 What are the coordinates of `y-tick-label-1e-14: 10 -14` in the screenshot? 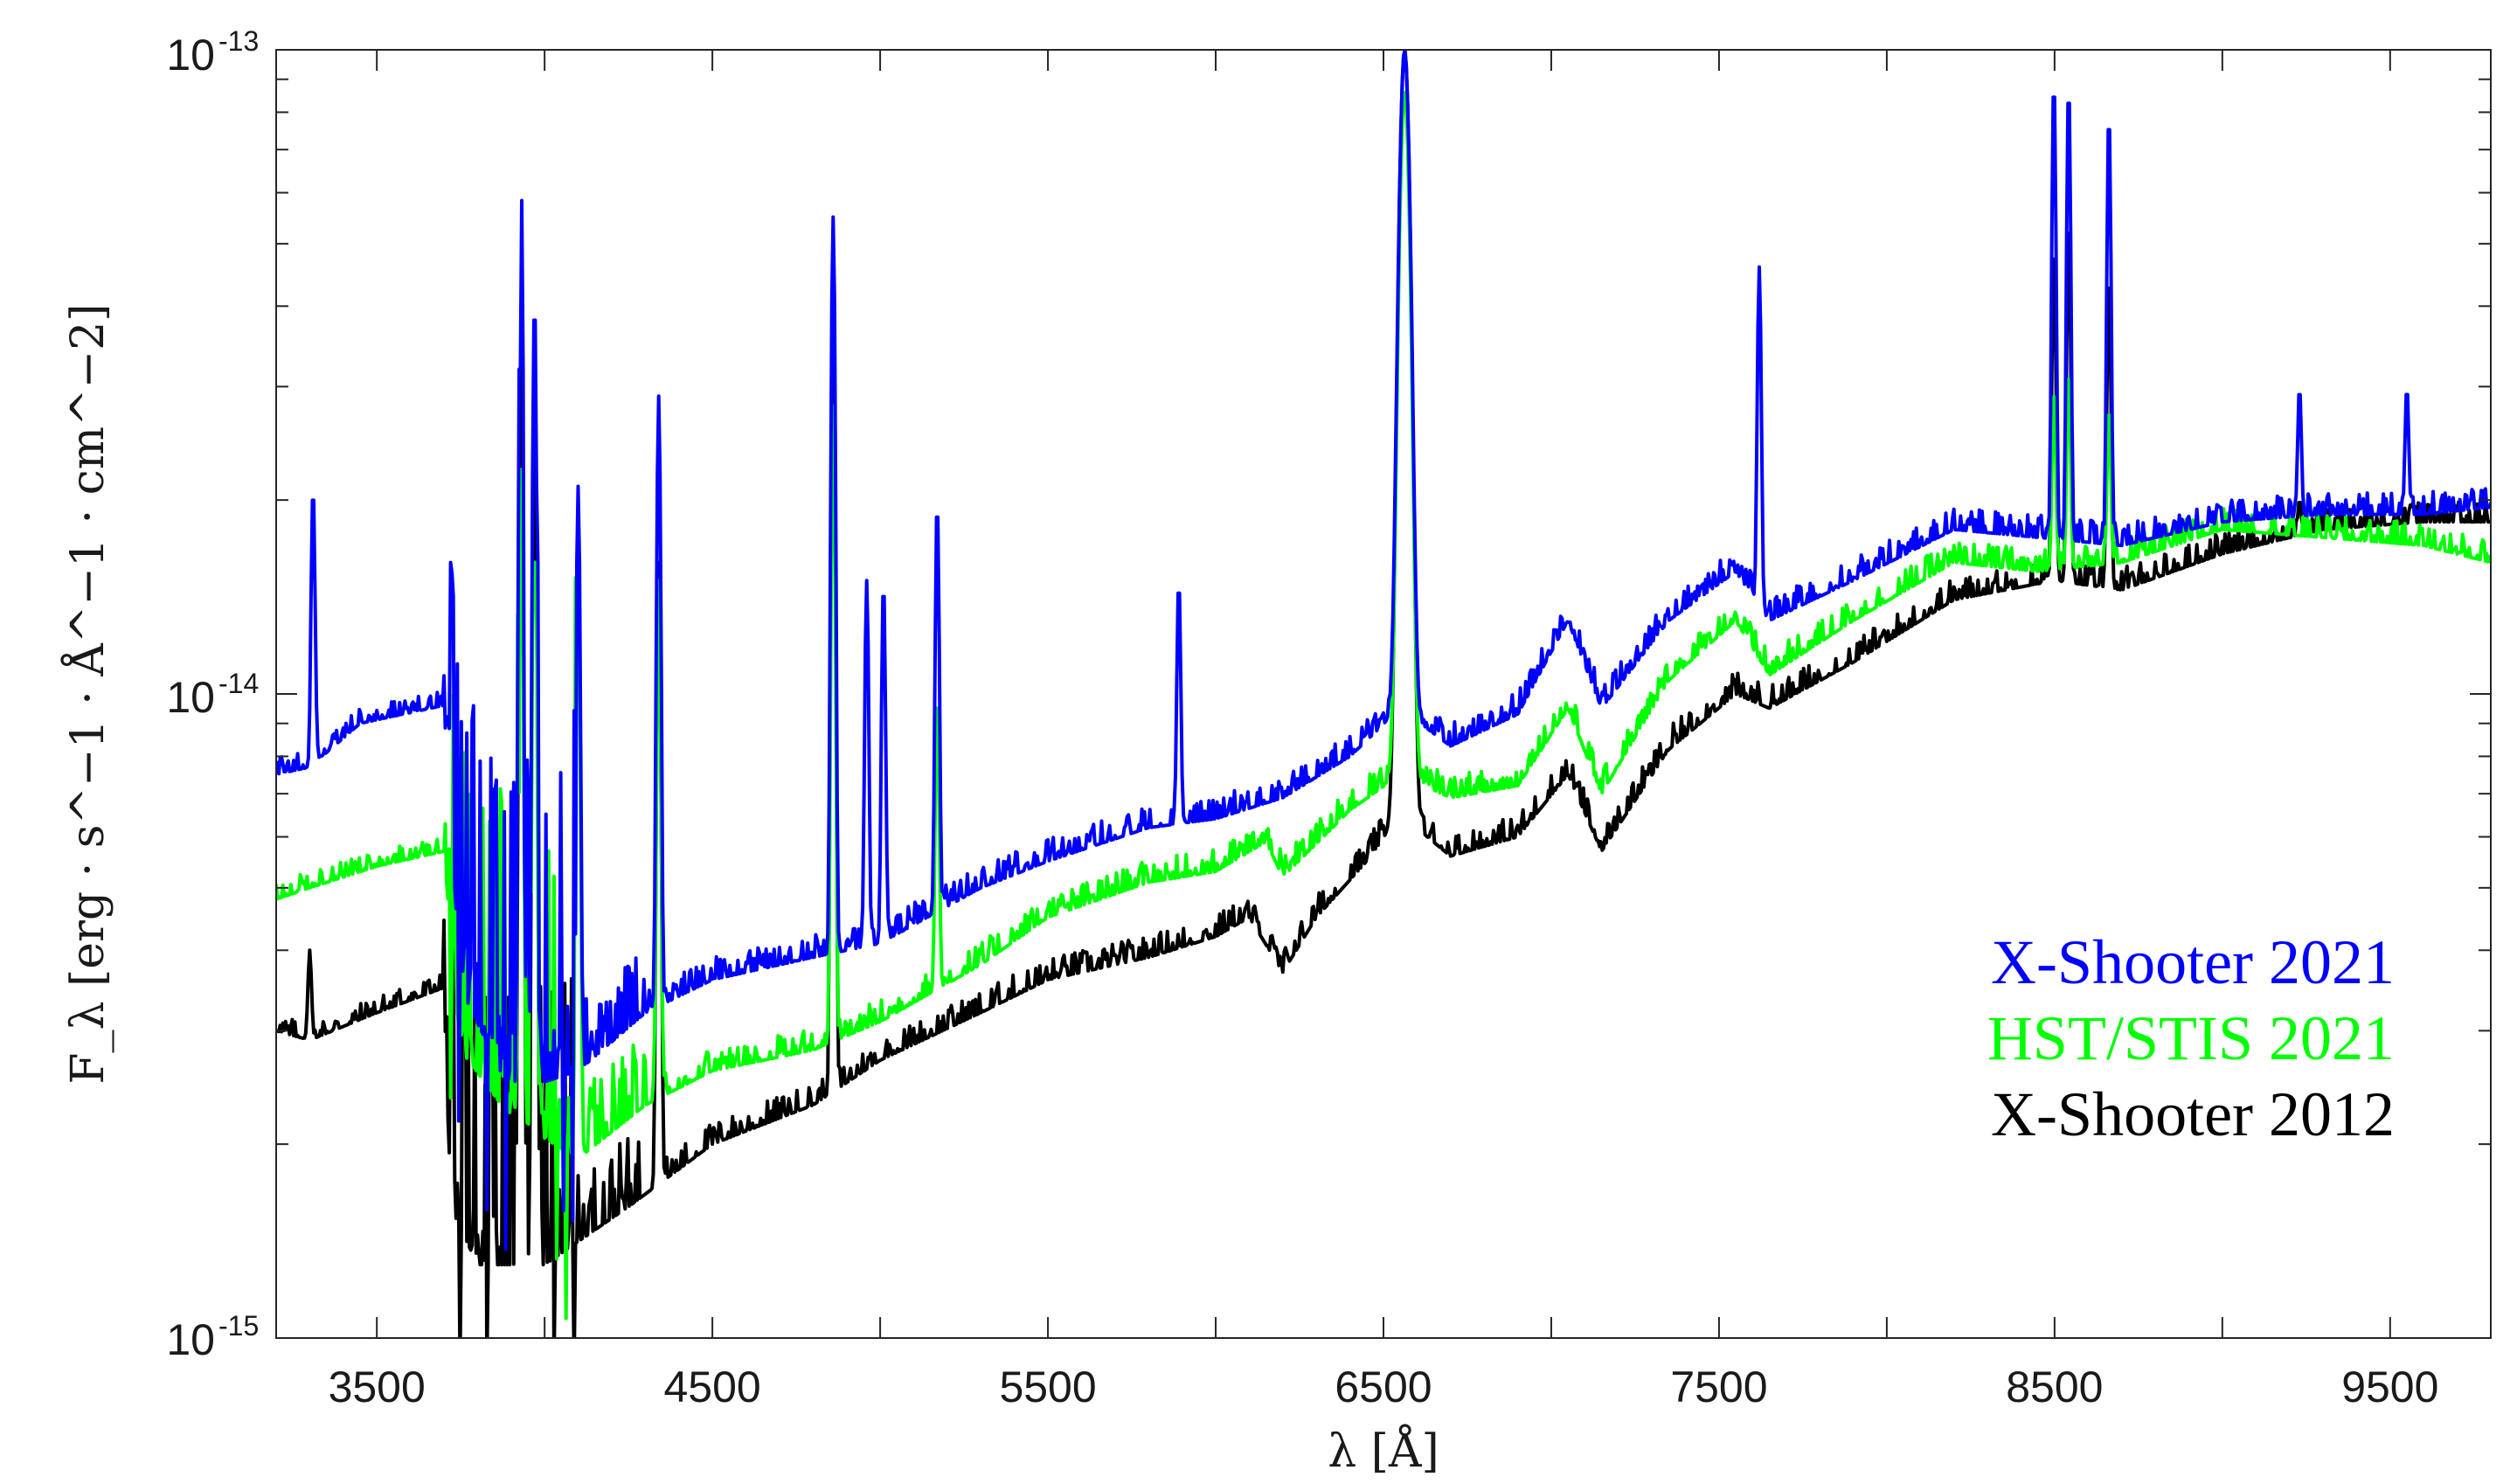 It's located at (212, 695).